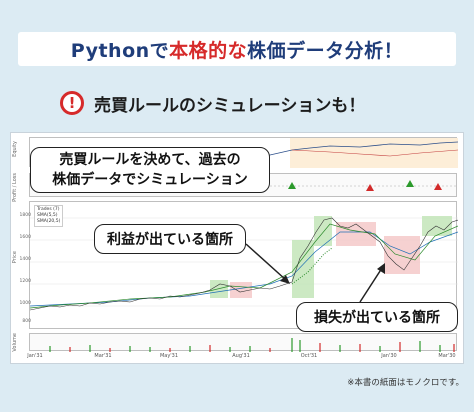 This screenshot has width=474, height=412. I want to click on loss-arrow, so click(371, 285).